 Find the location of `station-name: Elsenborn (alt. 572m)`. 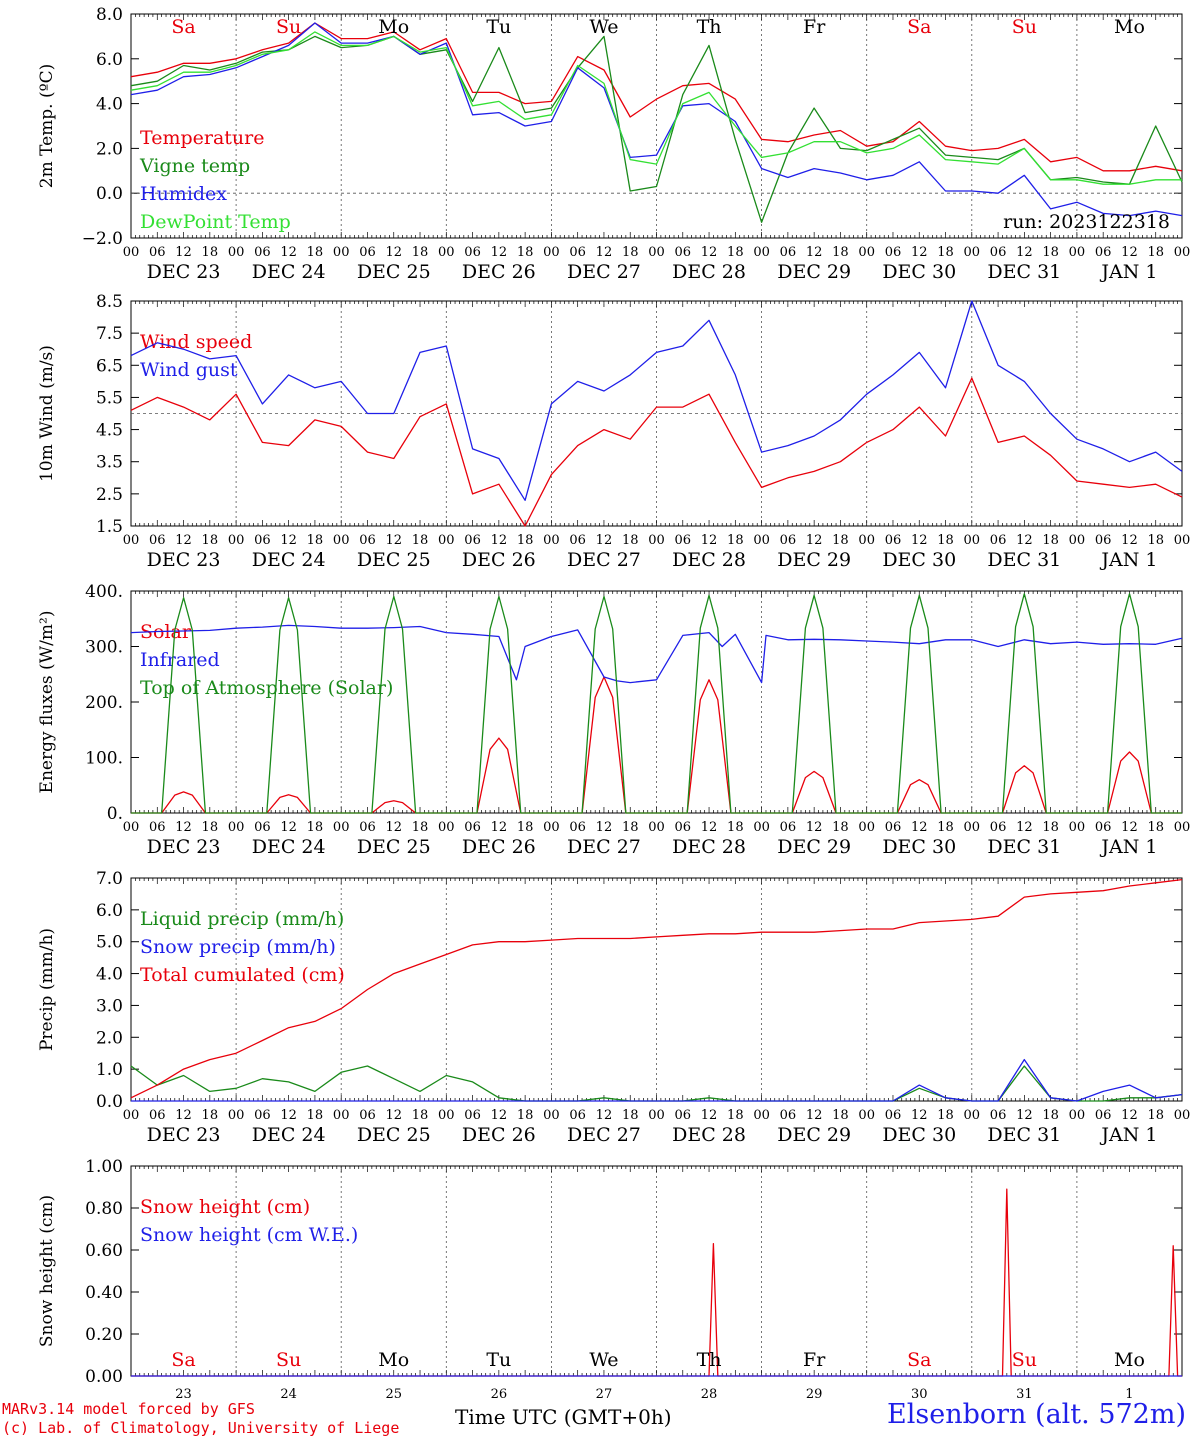

station-name: Elsenborn (alt. 572m) is located at coordinates (1036, 1414).